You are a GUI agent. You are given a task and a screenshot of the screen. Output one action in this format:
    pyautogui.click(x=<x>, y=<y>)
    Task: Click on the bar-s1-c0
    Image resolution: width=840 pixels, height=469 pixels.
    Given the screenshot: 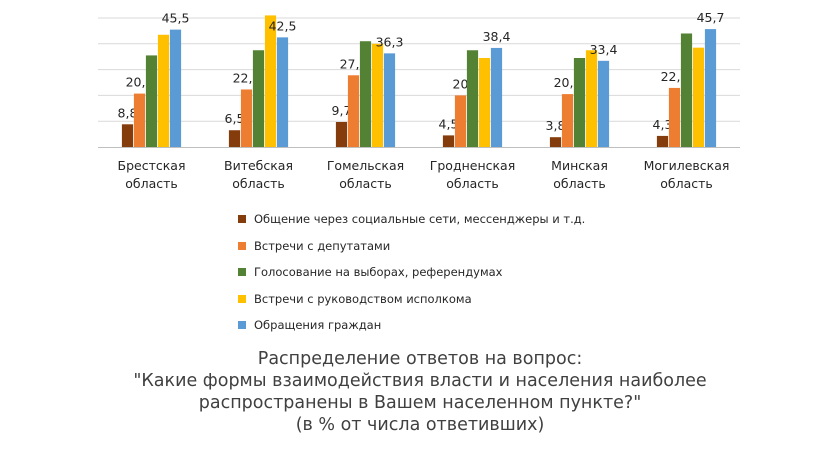 What is the action you would take?
    pyautogui.click(x=139, y=120)
    